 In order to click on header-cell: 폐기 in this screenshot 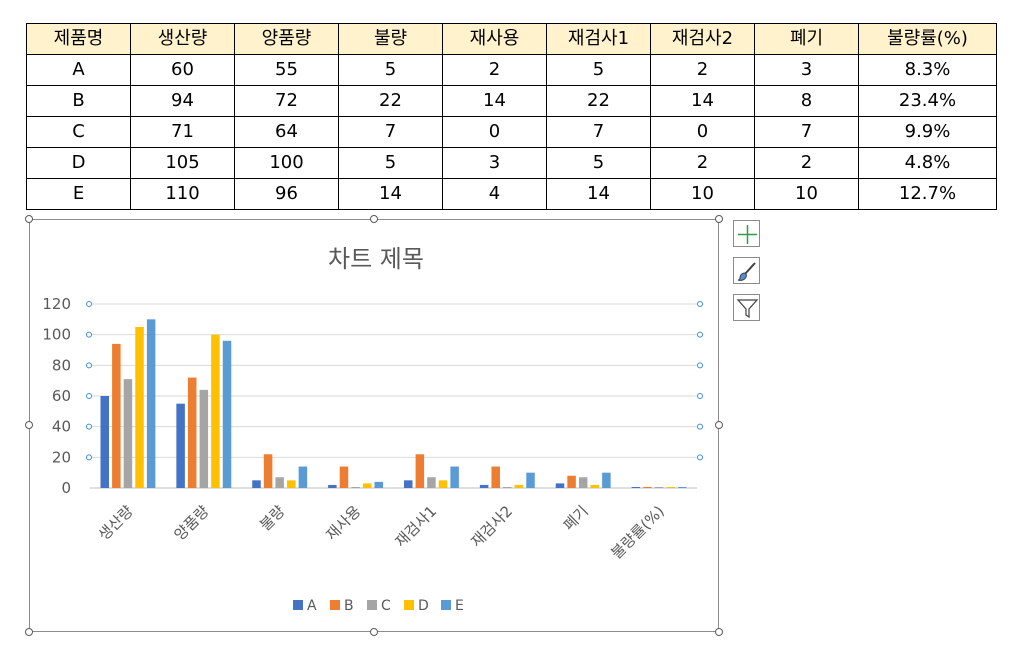, I will do `click(806, 39)`.